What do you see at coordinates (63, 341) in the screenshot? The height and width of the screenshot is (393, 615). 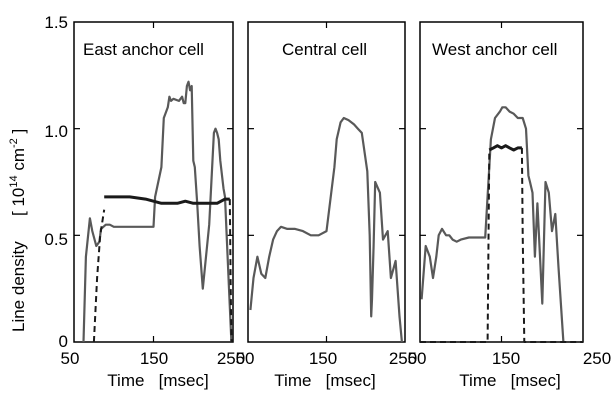 I see `y-tick-label: 0` at bounding box center [63, 341].